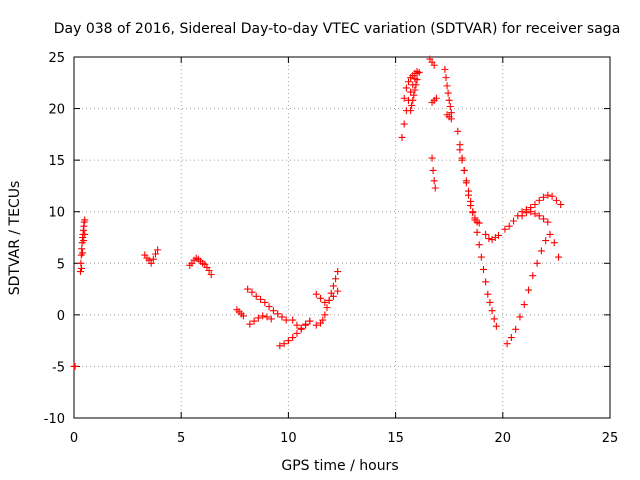 This screenshot has height=480, width=640. What do you see at coordinates (503, 438) in the screenshot?
I see `x-tick-label: 20` at bounding box center [503, 438].